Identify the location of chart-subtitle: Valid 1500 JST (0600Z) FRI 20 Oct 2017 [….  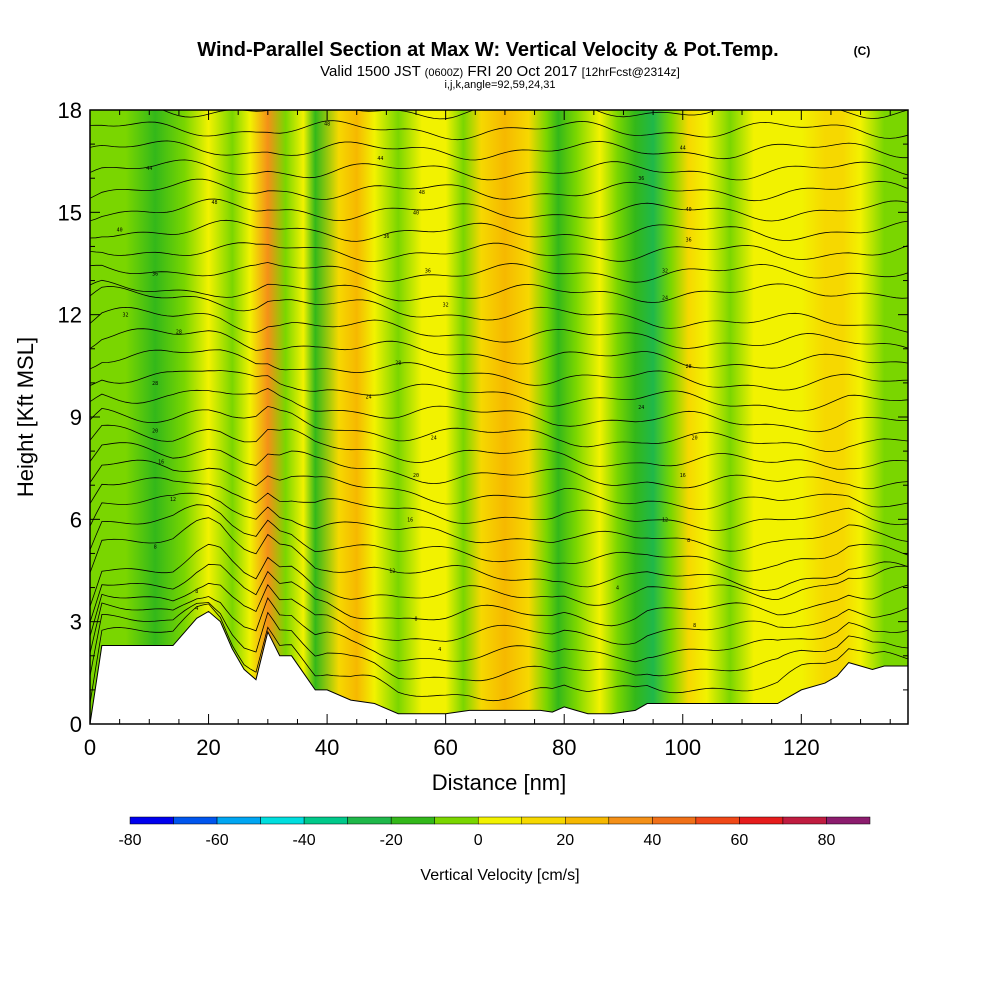
(500, 71).